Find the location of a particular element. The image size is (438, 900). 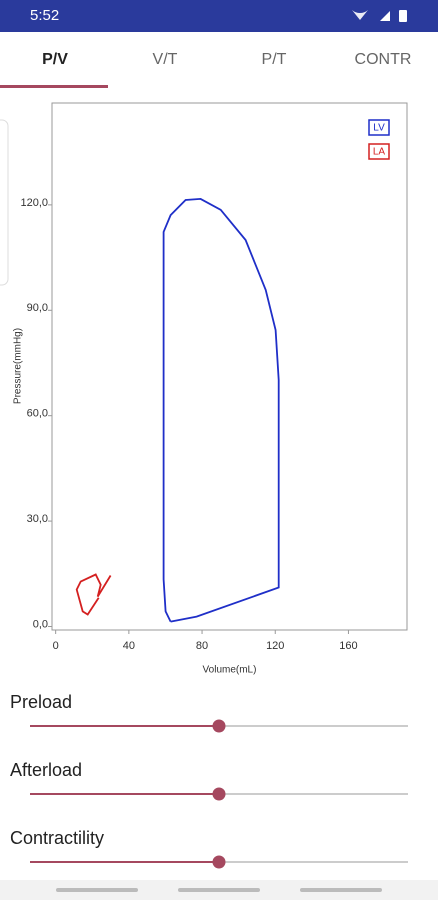

y-tick-label: 30,0 is located at coordinates (37, 519).